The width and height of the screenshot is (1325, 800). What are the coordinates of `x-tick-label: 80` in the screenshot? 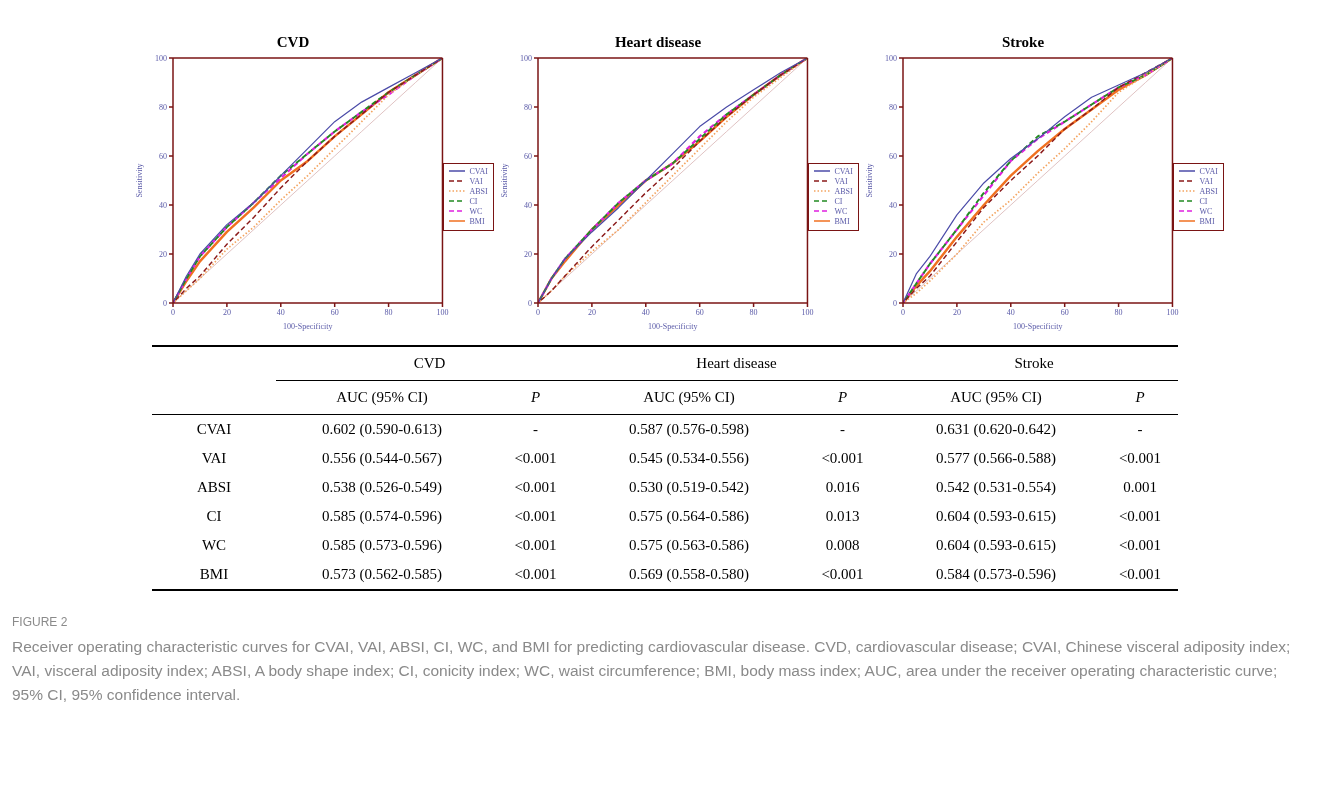 It's located at (1118, 312).